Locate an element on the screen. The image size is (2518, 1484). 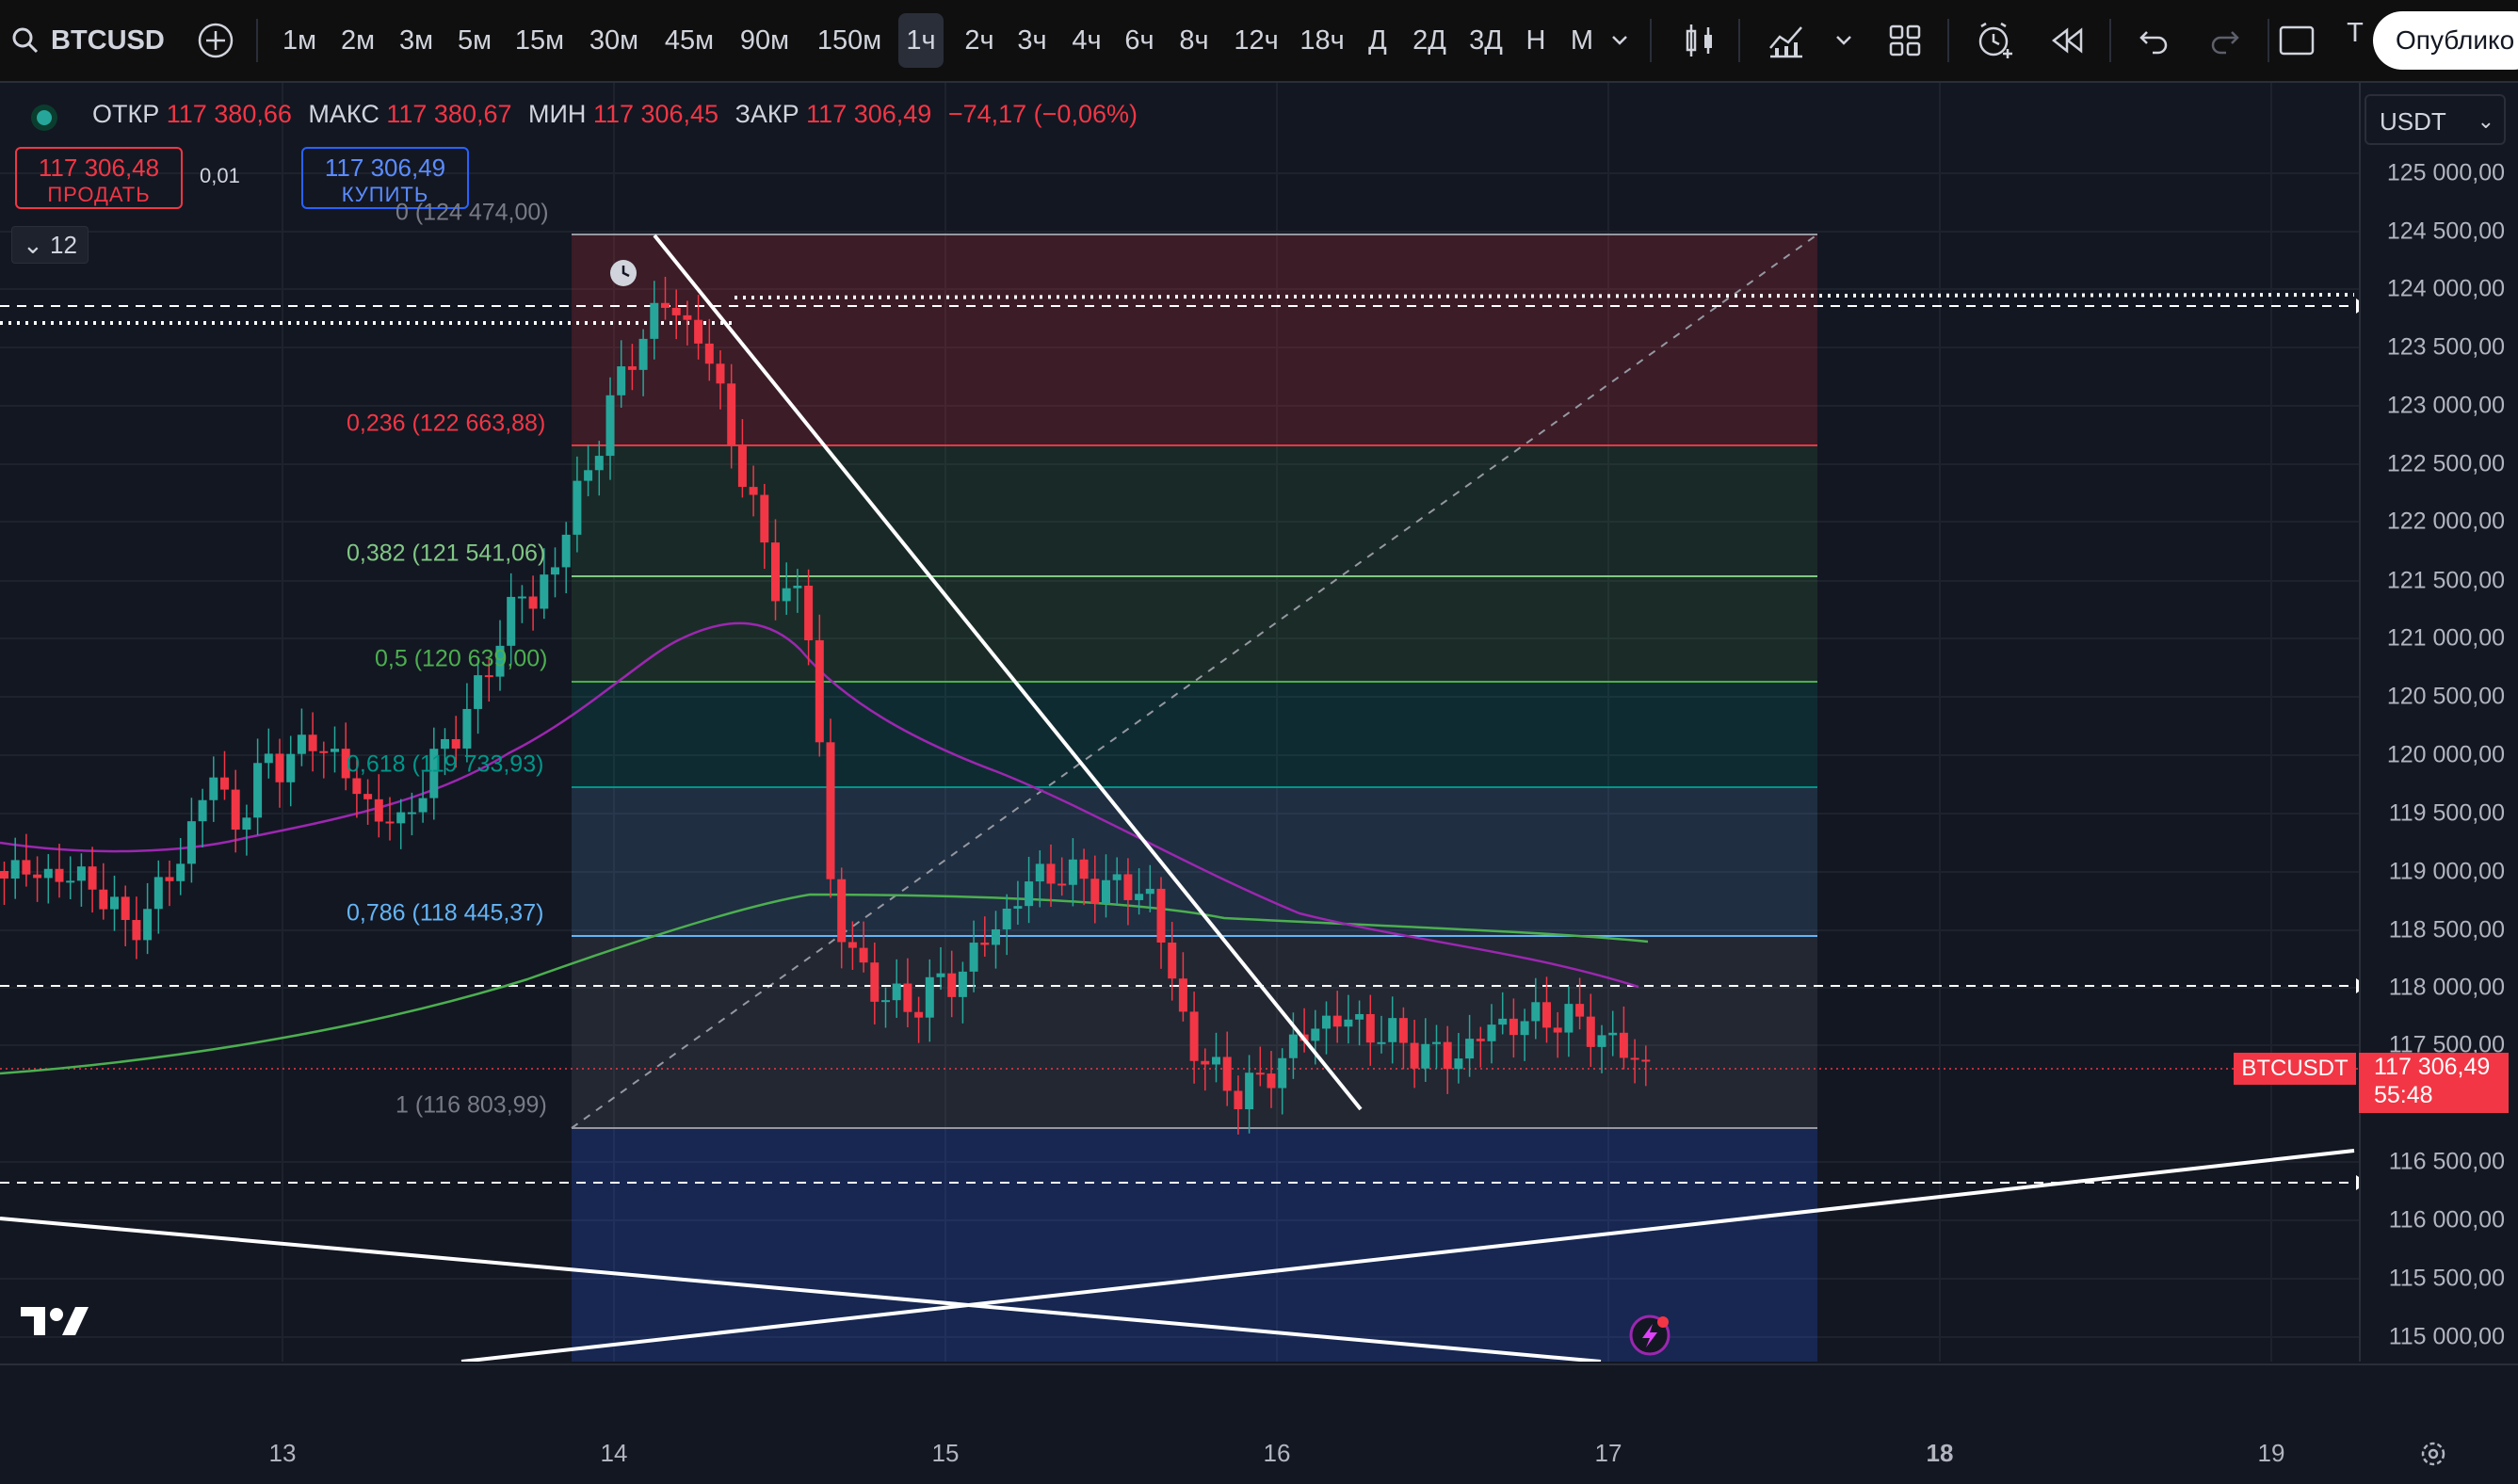
search-icon is located at coordinates (25, 40).